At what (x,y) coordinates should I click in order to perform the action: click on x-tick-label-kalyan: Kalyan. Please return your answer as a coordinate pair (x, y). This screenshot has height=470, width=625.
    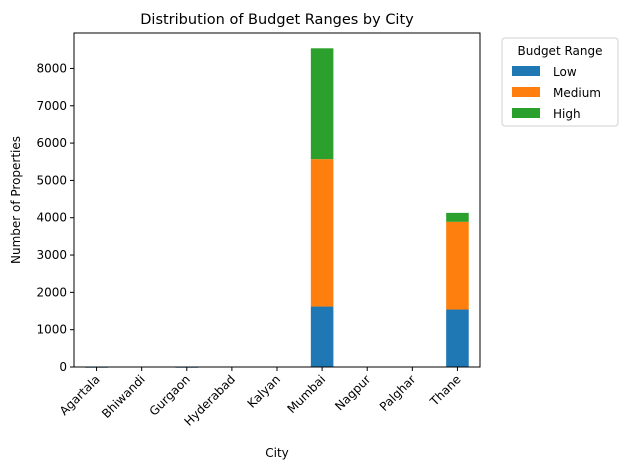
    Looking at the image, I should click on (264, 391).